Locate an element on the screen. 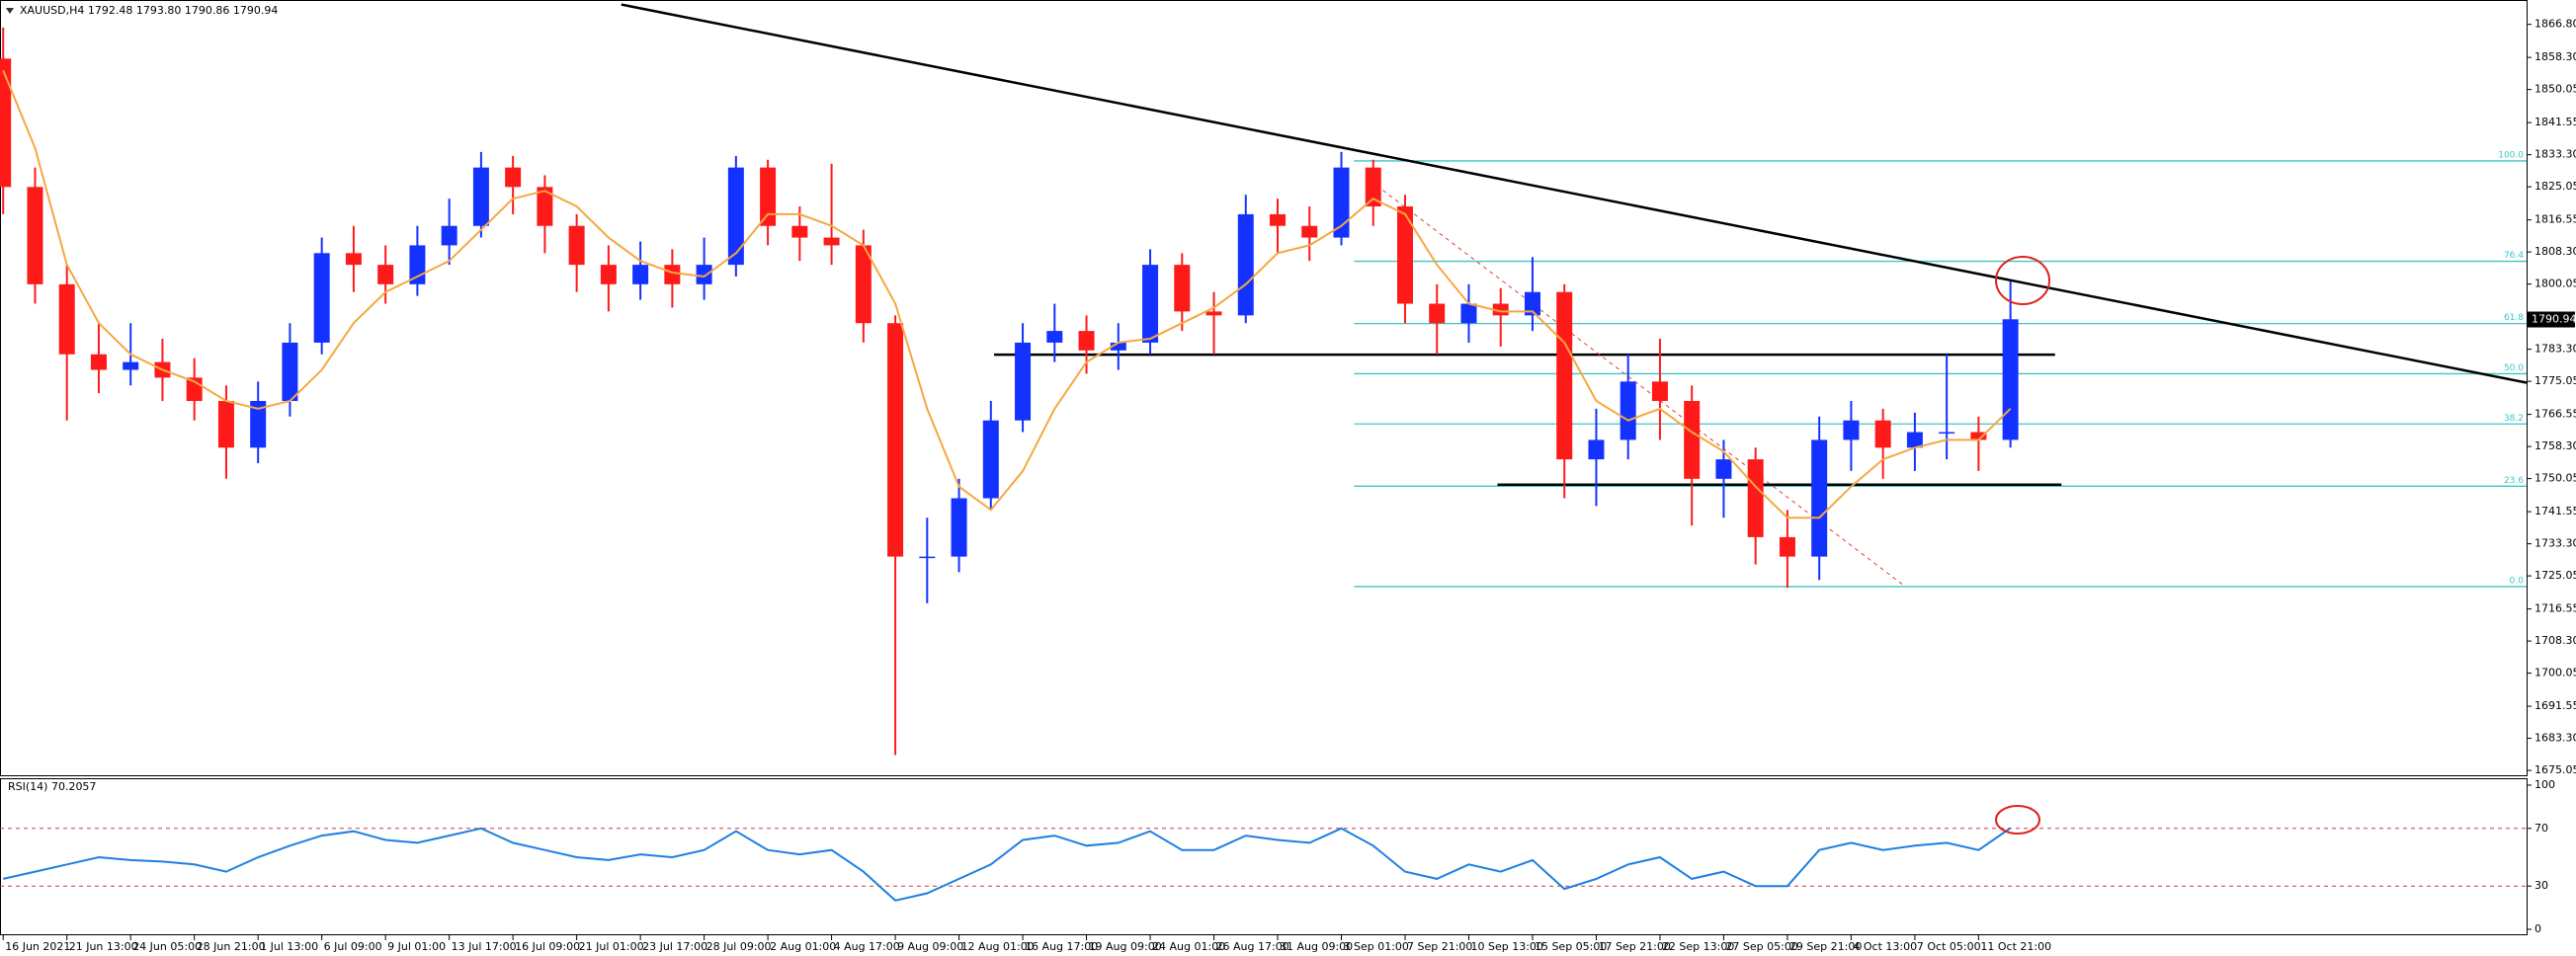  x-tick-label: 22 Sep 13:00 is located at coordinates (1698, 947).